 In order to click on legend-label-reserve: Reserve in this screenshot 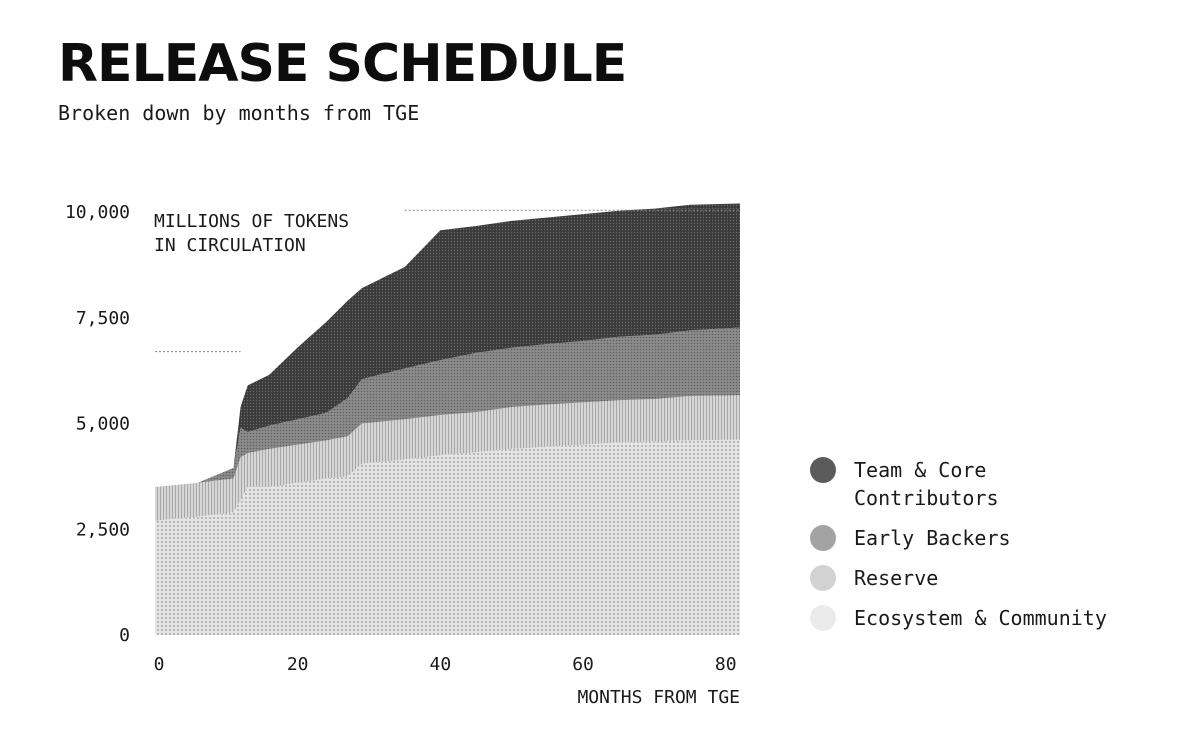, I will do `click(896, 578)`.